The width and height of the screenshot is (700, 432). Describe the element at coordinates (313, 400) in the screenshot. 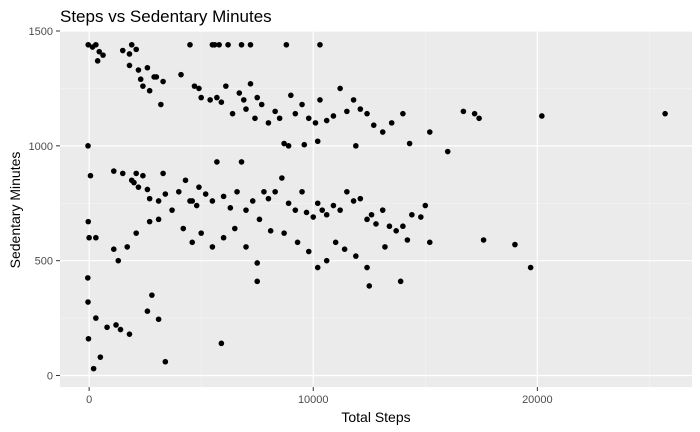

I see `x-tick-label: 10000` at that location.